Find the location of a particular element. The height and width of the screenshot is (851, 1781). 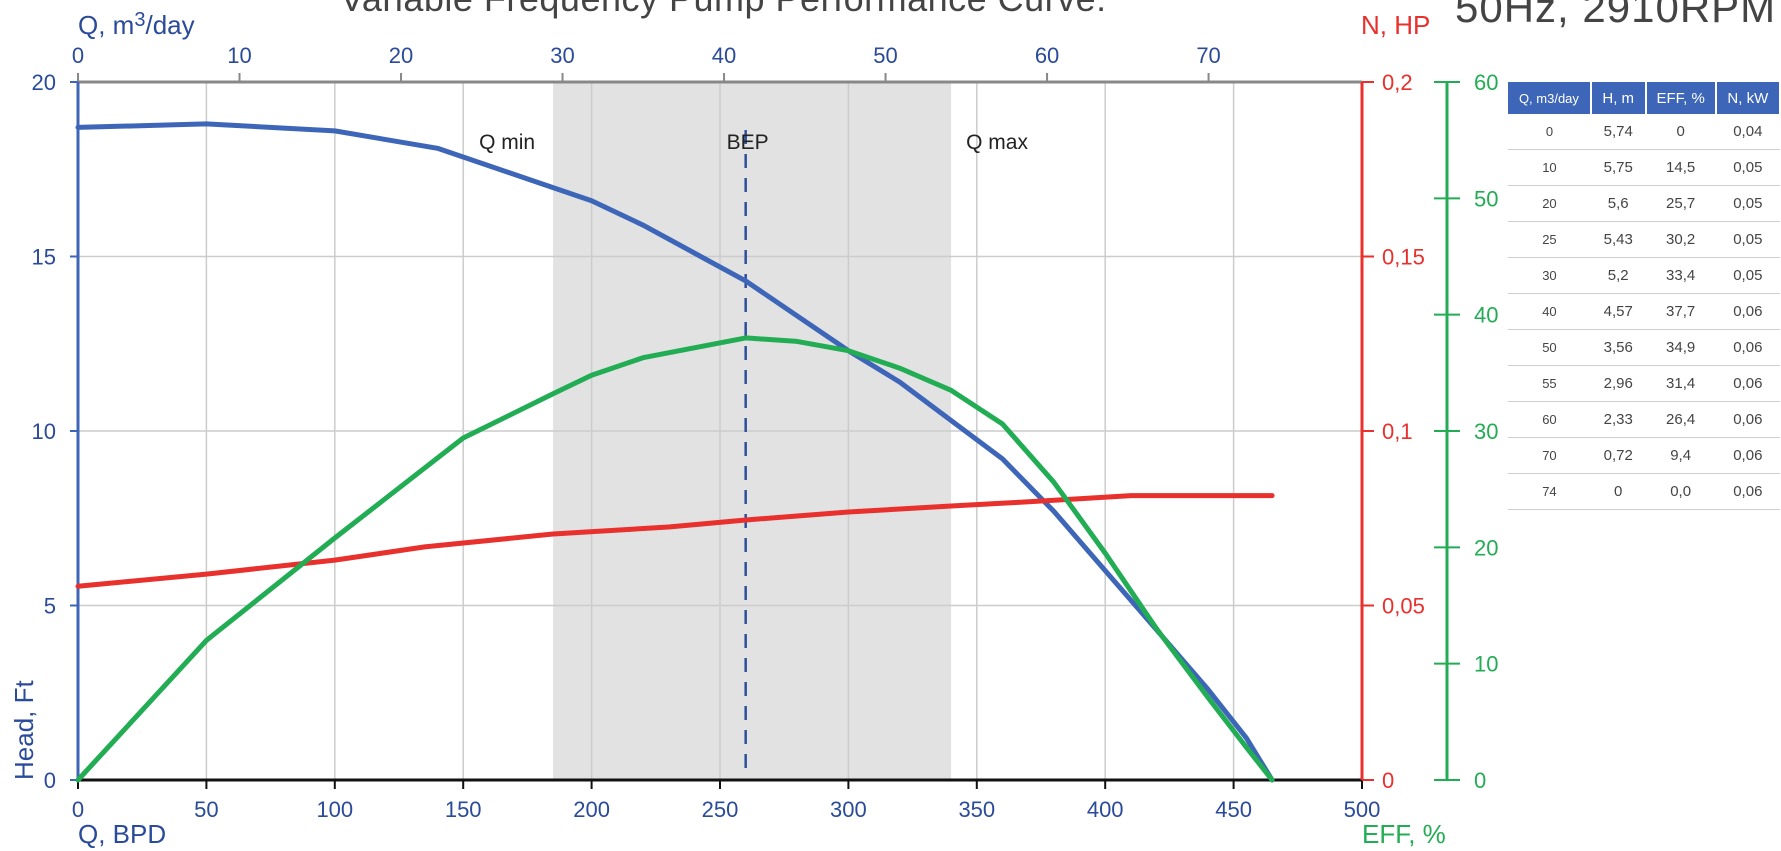

x-bottom-tick-label: 500 is located at coordinates (1362, 809).